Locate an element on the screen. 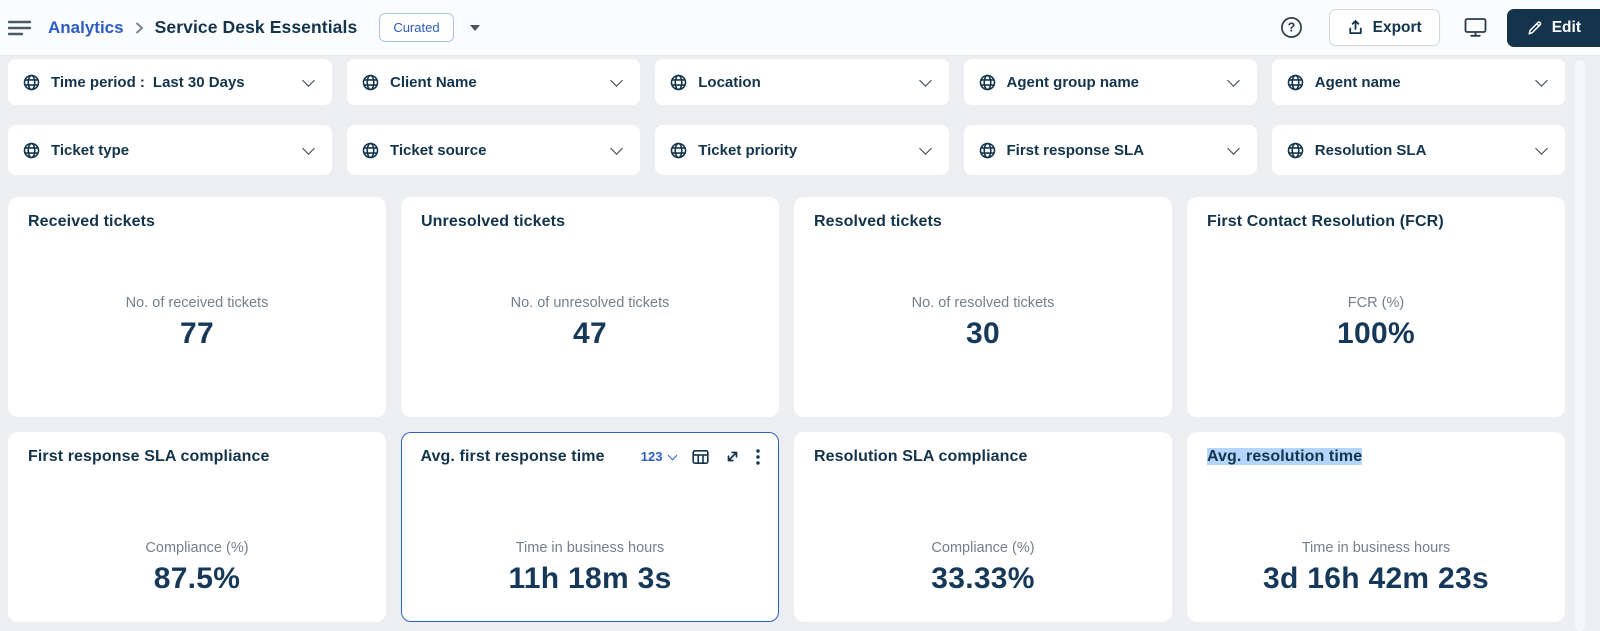  help-icon: ? is located at coordinates (1291, 27).